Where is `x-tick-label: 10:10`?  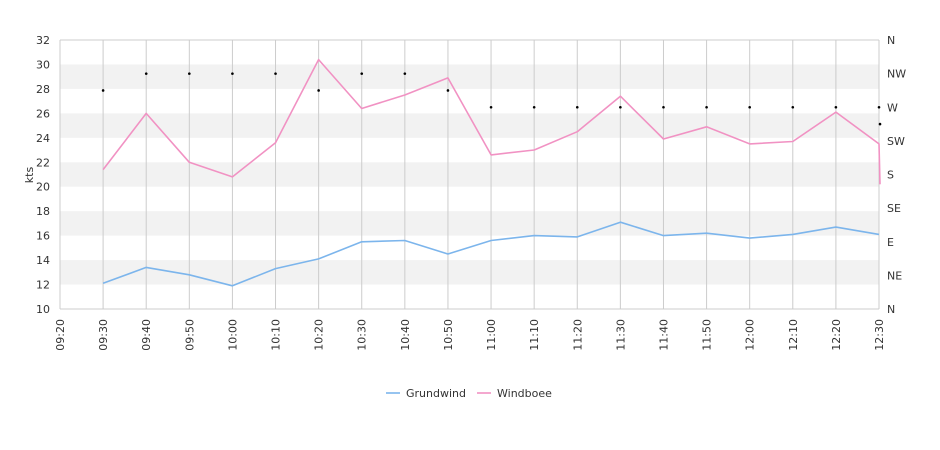 x-tick-label: 10:10 is located at coordinates (276, 335).